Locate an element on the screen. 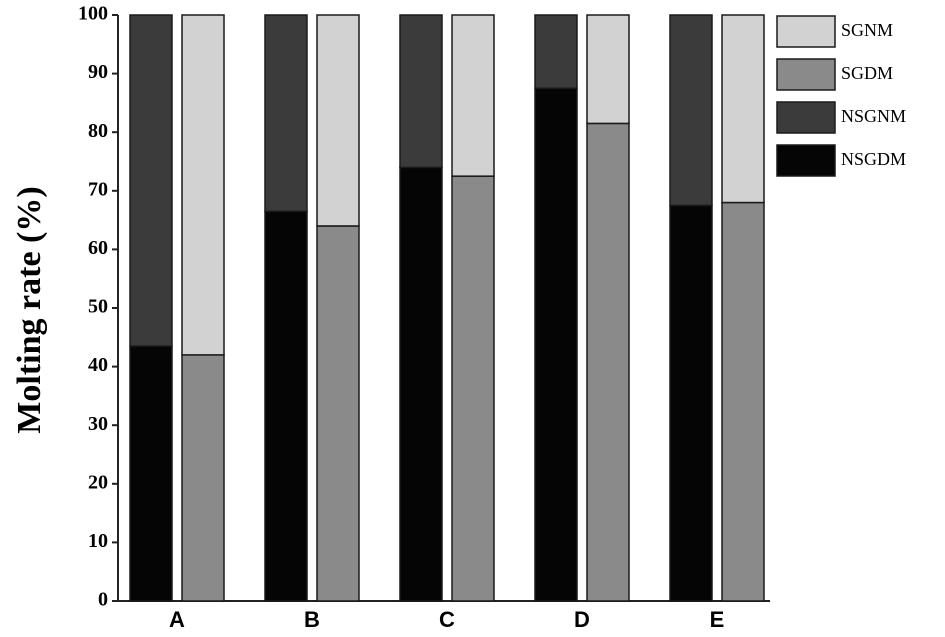 This screenshot has width=945, height=637. y-tick-label: 80 is located at coordinates (98, 131).